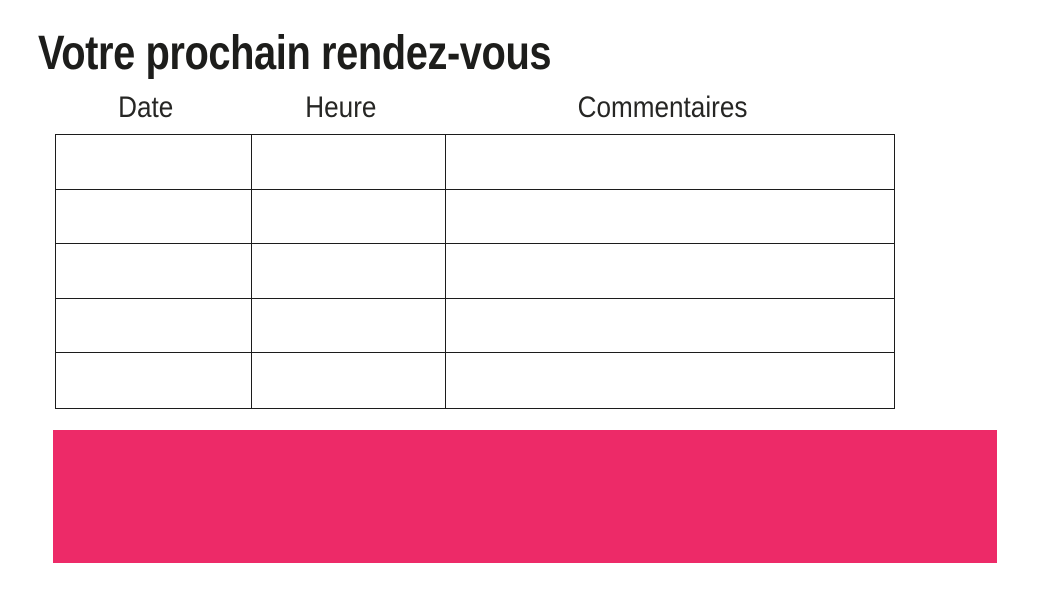 This screenshot has height=600, width=1050. I want to click on page-title: Votre prochain rendez-vous, so click(347, 54).